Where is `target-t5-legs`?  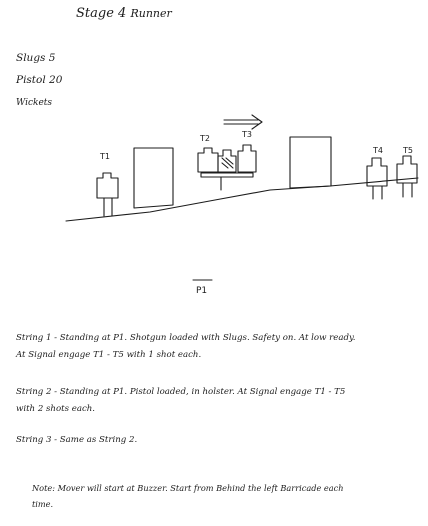
target-t5-legs is located at coordinates (407, 190).